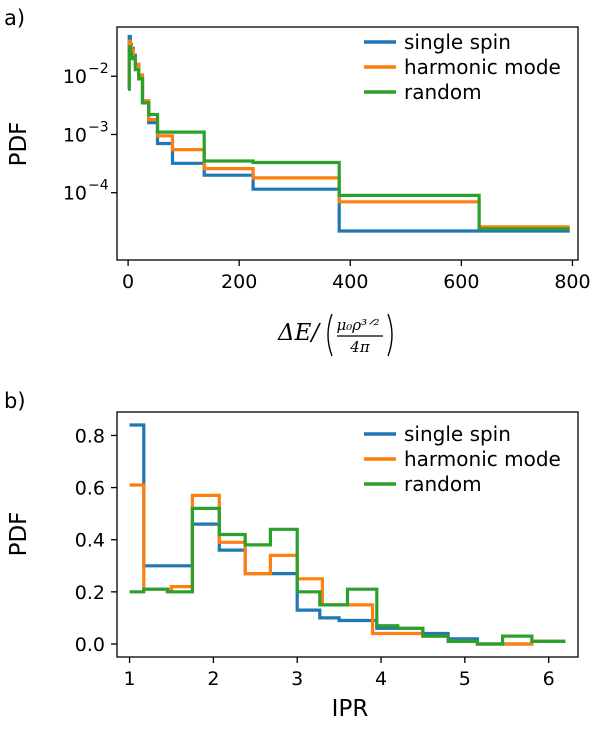 The height and width of the screenshot is (729, 598). I want to click on b-y-tick-label: 0.0, so click(90, 645).